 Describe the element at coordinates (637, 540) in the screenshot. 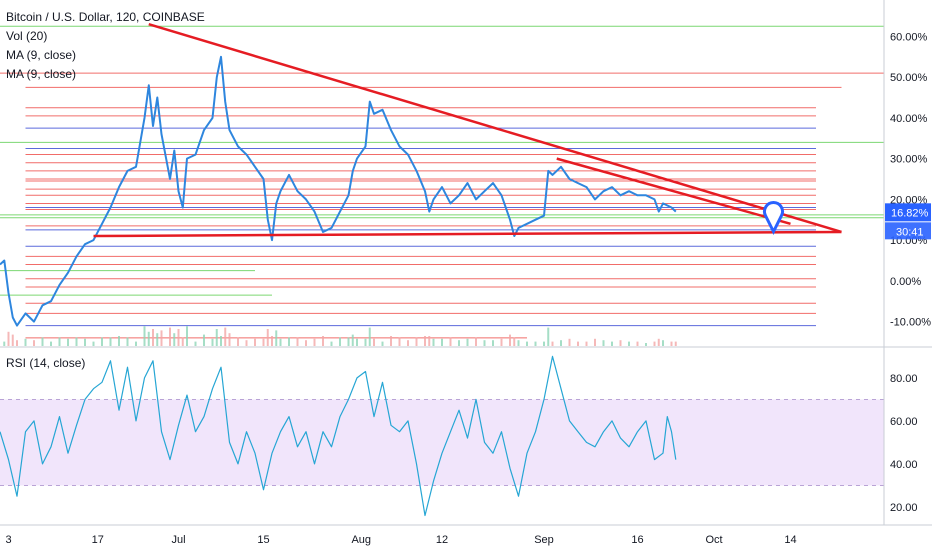

I see `time-tick-label: 16` at that location.